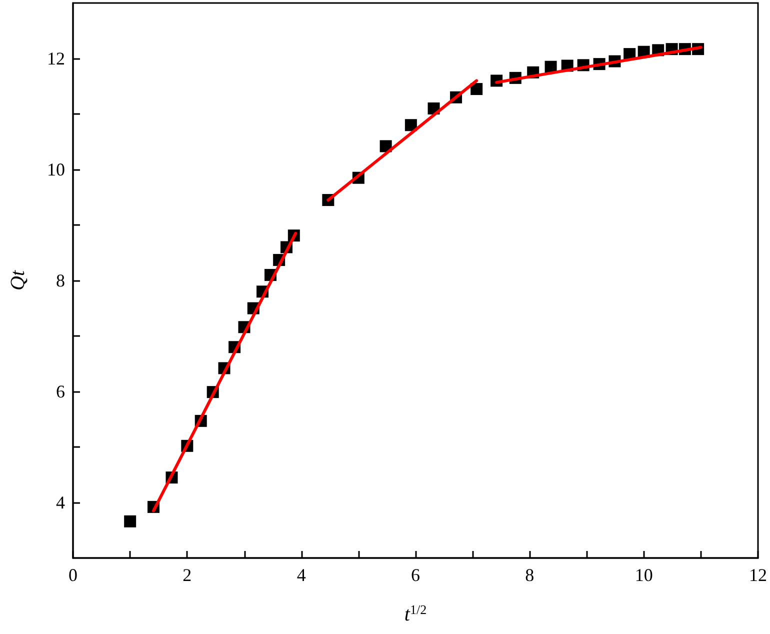 This screenshot has width=770, height=634. Describe the element at coordinates (643, 575) in the screenshot. I see `x-tick-label: 10` at that location.